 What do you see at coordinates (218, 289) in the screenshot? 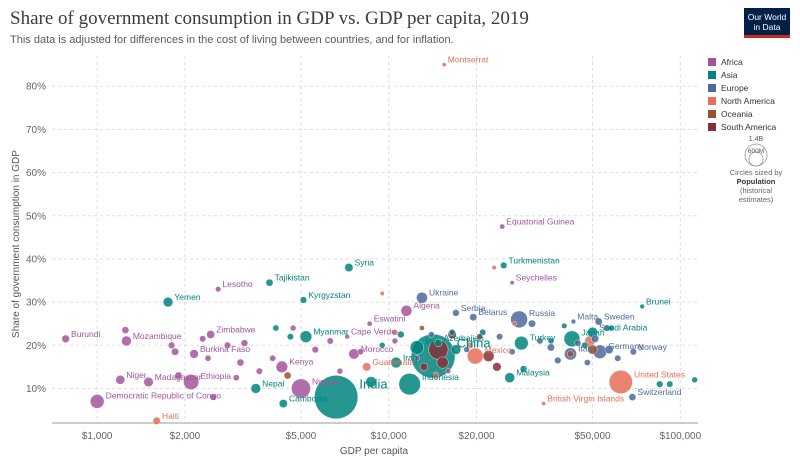
I see `point-lesotho` at bounding box center [218, 289].